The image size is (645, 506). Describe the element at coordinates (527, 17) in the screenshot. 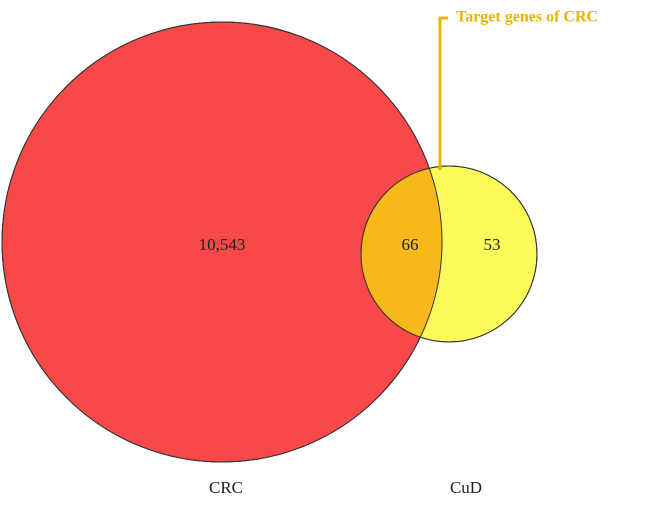

I see `annotation: Target genes of CRC` at that location.